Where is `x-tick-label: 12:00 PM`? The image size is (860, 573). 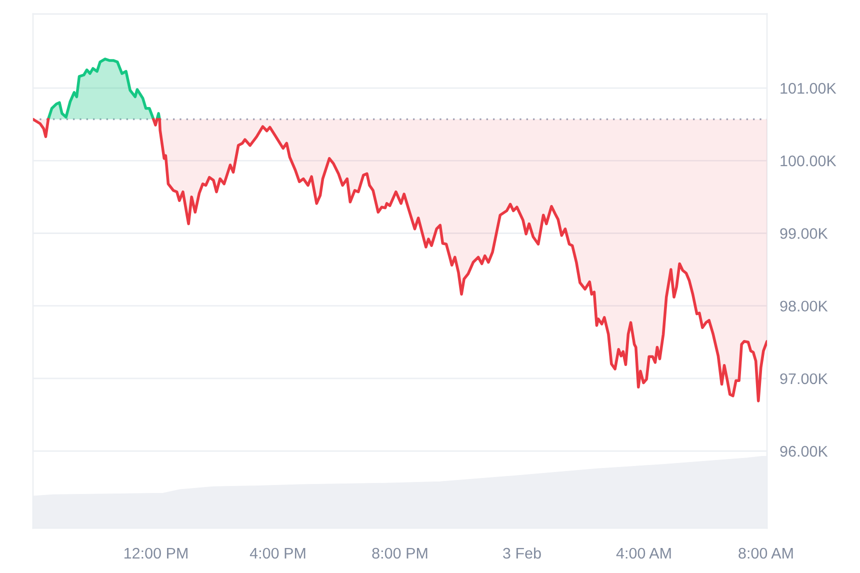 x-tick-label: 12:00 PM is located at coordinates (156, 553).